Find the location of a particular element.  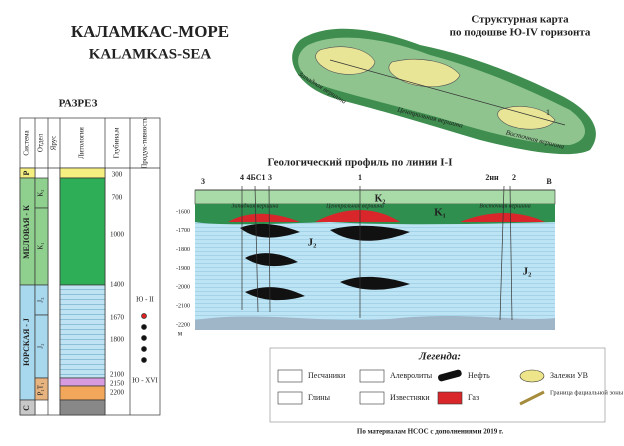

well-label: 4 is located at coordinates (242, 177).